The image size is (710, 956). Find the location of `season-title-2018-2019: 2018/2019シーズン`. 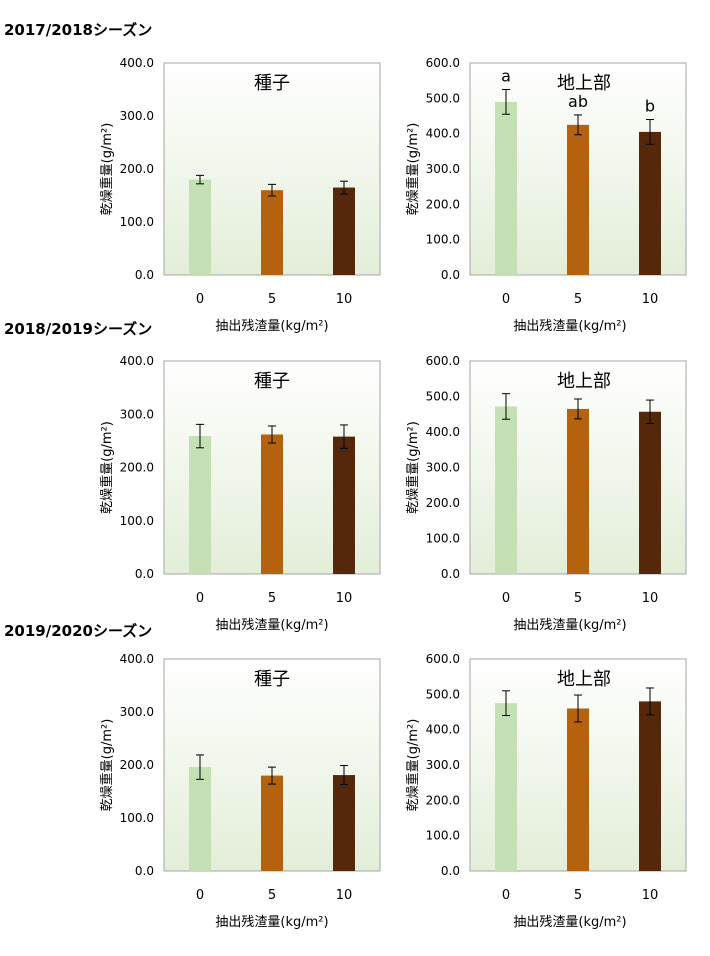

season-title-2018-2019: 2018/2019シーズン is located at coordinates (78, 329).